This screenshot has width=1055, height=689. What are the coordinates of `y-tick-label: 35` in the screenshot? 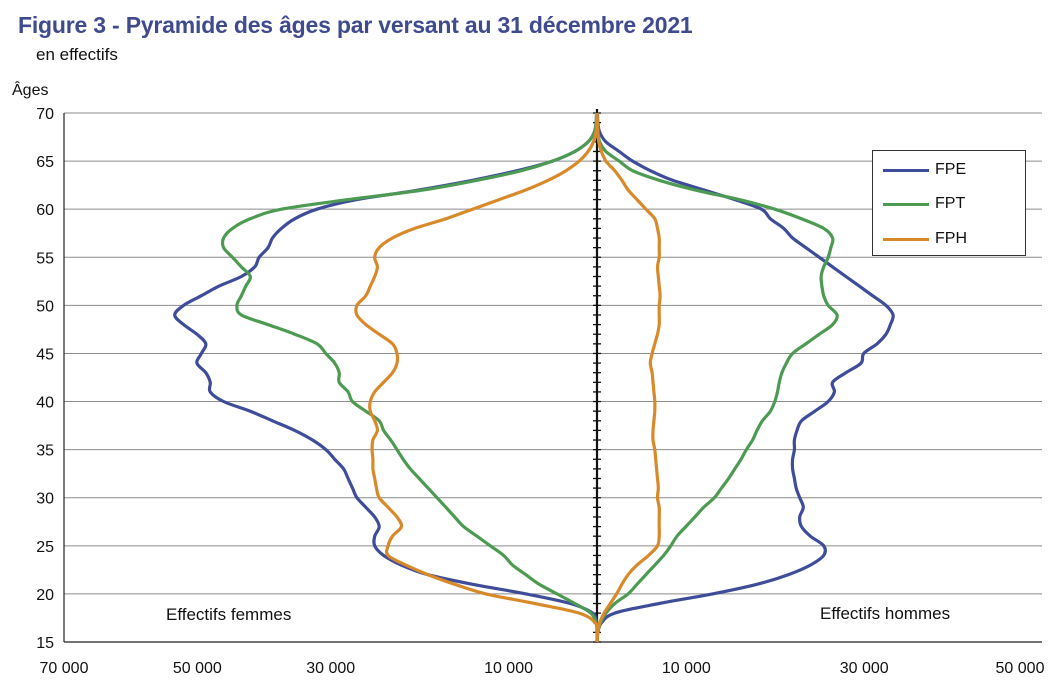 It's located at (45, 451).